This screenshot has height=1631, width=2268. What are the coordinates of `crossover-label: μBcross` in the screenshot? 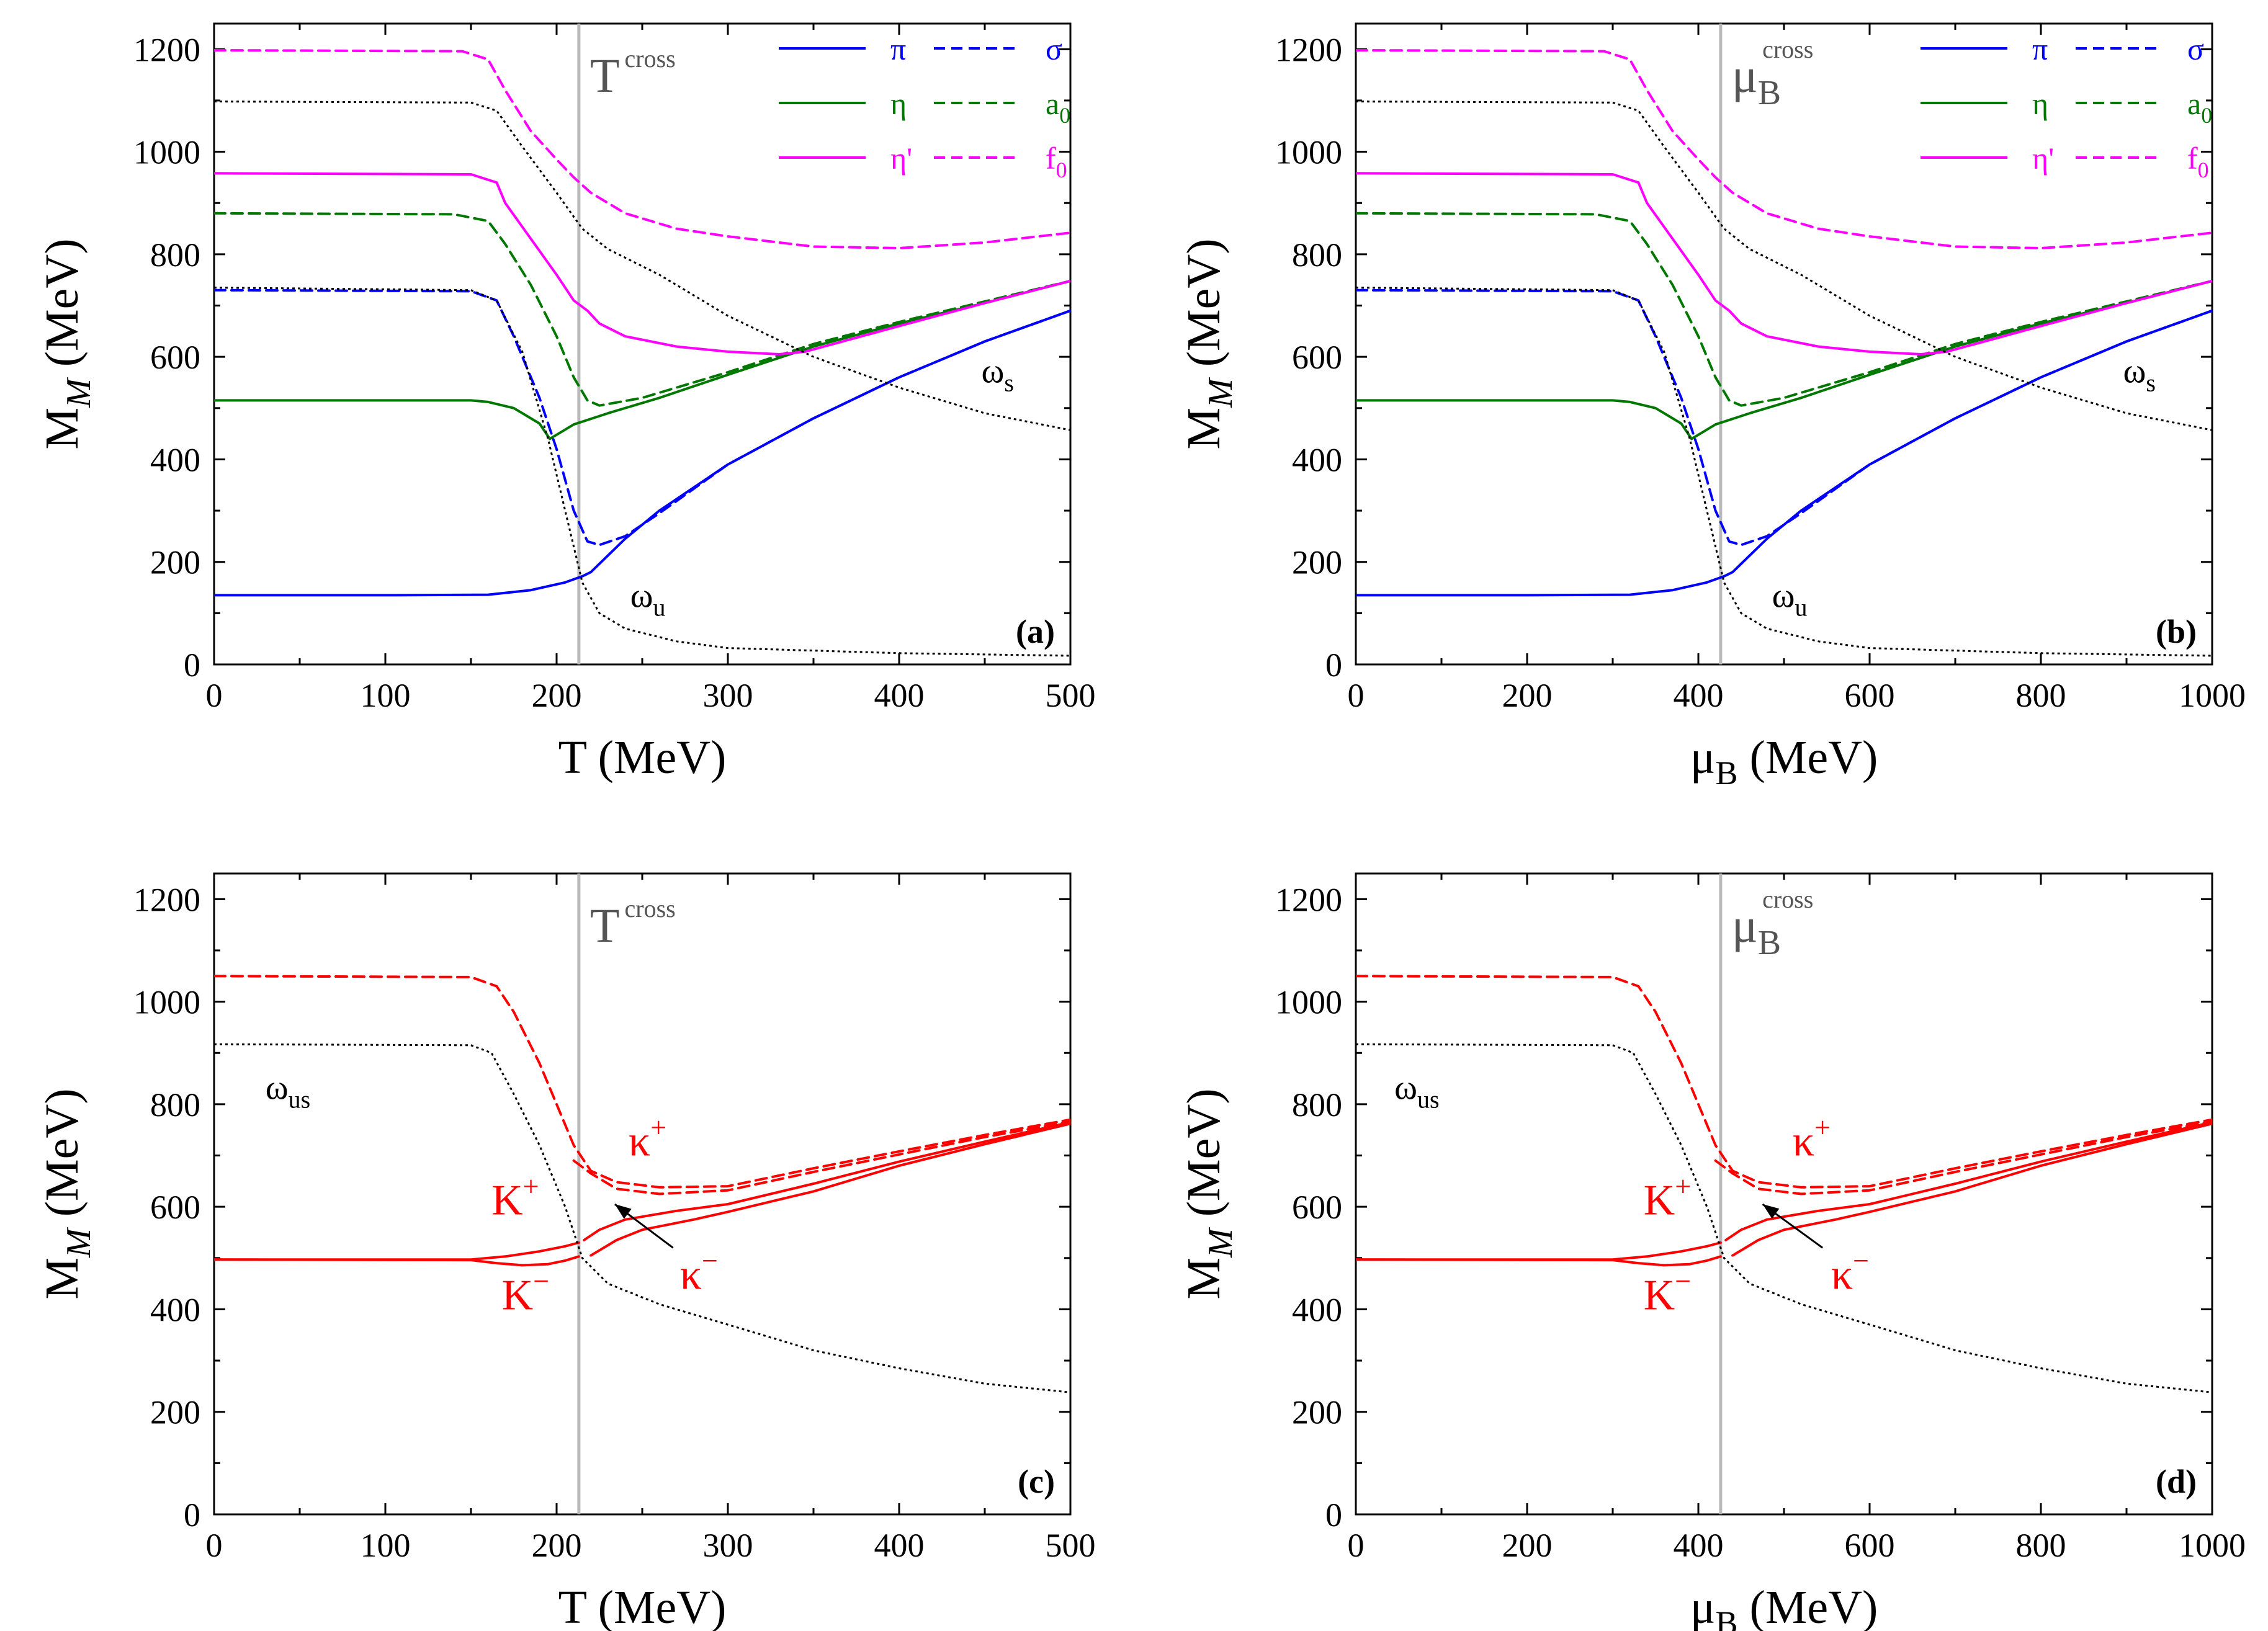 It's located at (1772, 74).